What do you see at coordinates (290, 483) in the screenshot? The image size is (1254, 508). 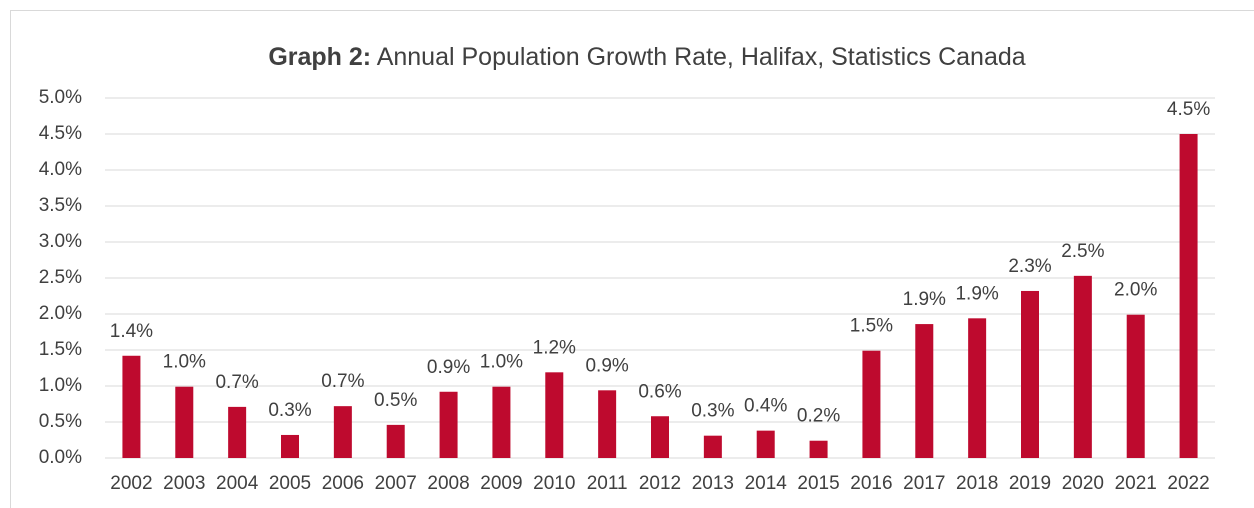 I see `x-tick-label: 2005` at bounding box center [290, 483].